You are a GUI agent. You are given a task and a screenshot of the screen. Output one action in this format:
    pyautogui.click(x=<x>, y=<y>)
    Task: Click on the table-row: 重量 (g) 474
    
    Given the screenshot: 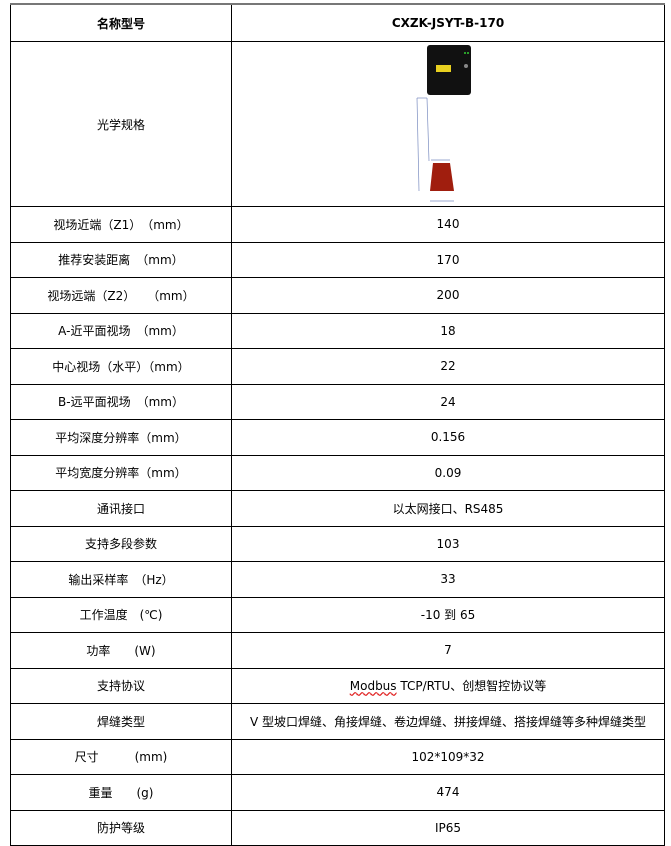 What is the action you would take?
    pyautogui.click(x=337, y=792)
    